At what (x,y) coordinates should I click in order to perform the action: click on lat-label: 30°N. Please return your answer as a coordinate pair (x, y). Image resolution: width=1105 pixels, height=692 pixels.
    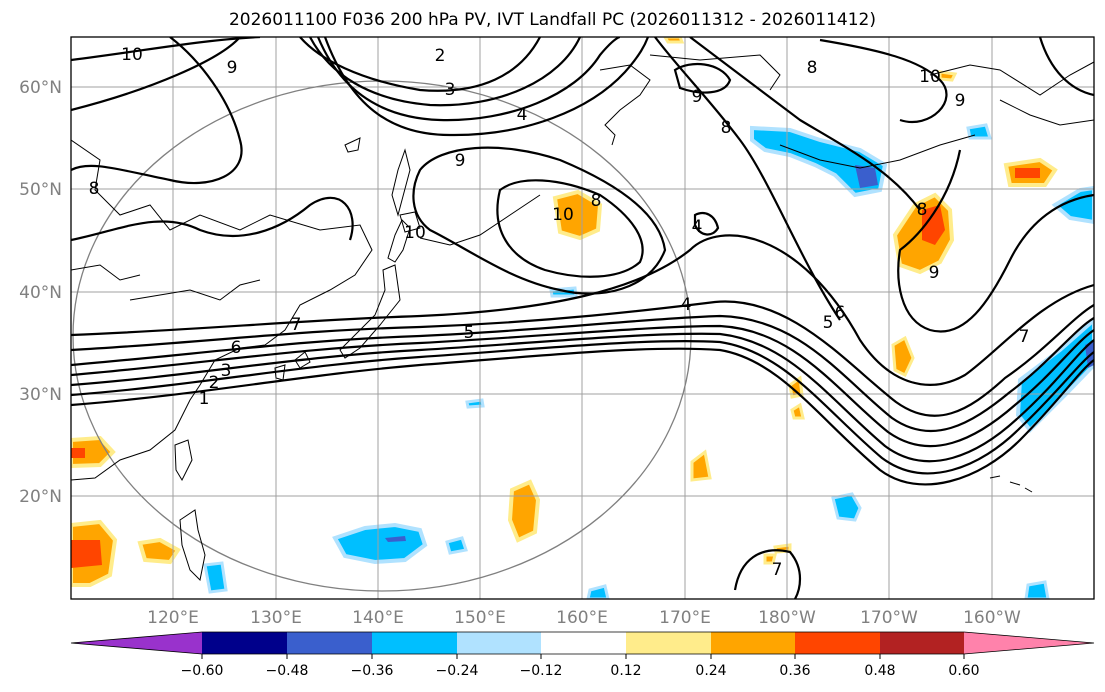
    Looking at the image, I should click on (40, 395).